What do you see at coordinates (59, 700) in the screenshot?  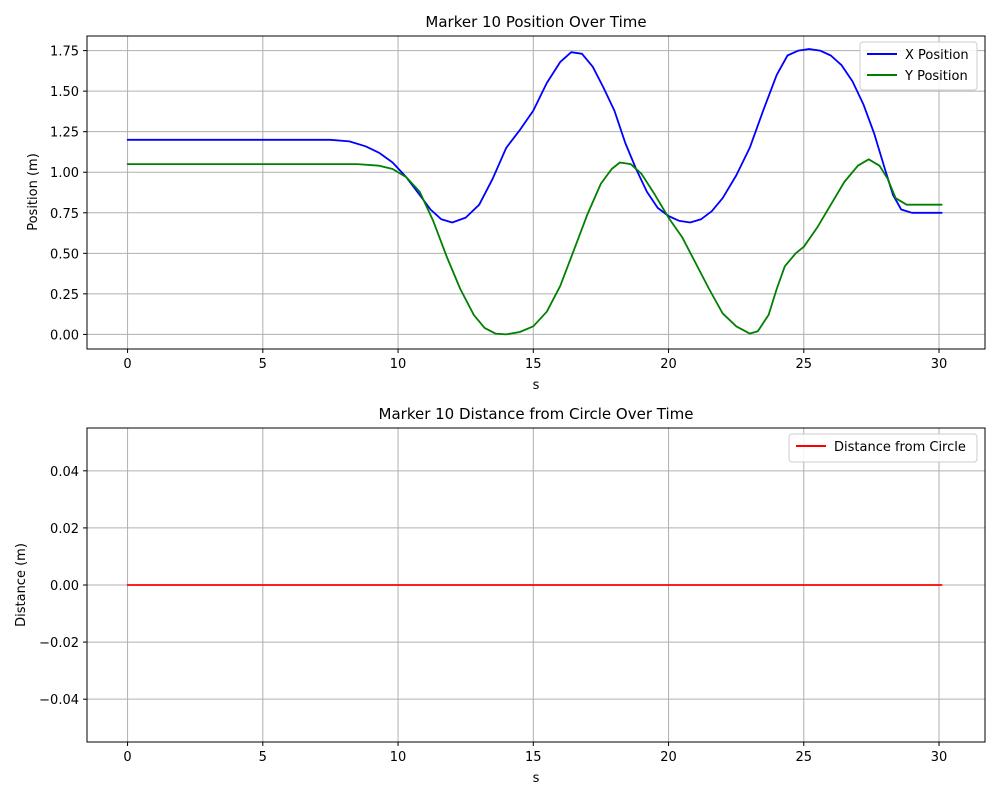 I see `y-tick-label: −0.04` at bounding box center [59, 700].